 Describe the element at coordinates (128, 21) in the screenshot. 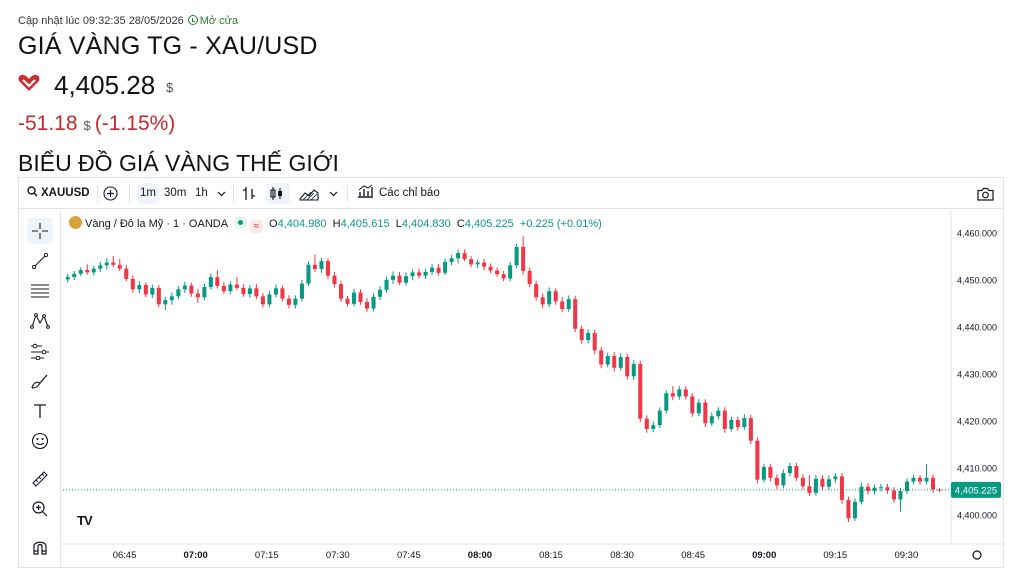

I see `last-updated: Cập nhật lúc 09:32:35 28/05/2026 Mở cửa` at that location.